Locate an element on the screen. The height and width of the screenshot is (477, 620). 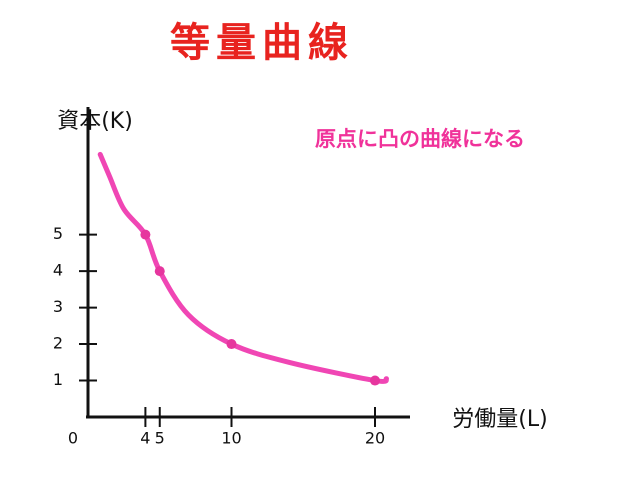
y-axis-label: 資本(K) is located at coordinates (95, 121).